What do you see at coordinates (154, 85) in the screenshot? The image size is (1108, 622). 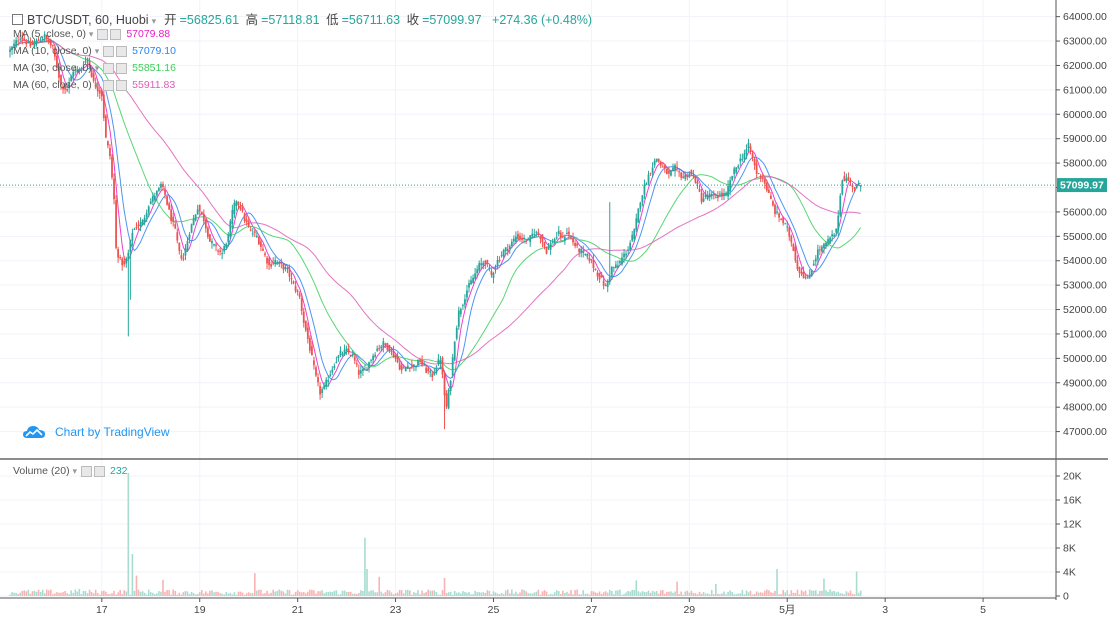 I see `legend-value: 55911.83` at bounding box center [154, 85].